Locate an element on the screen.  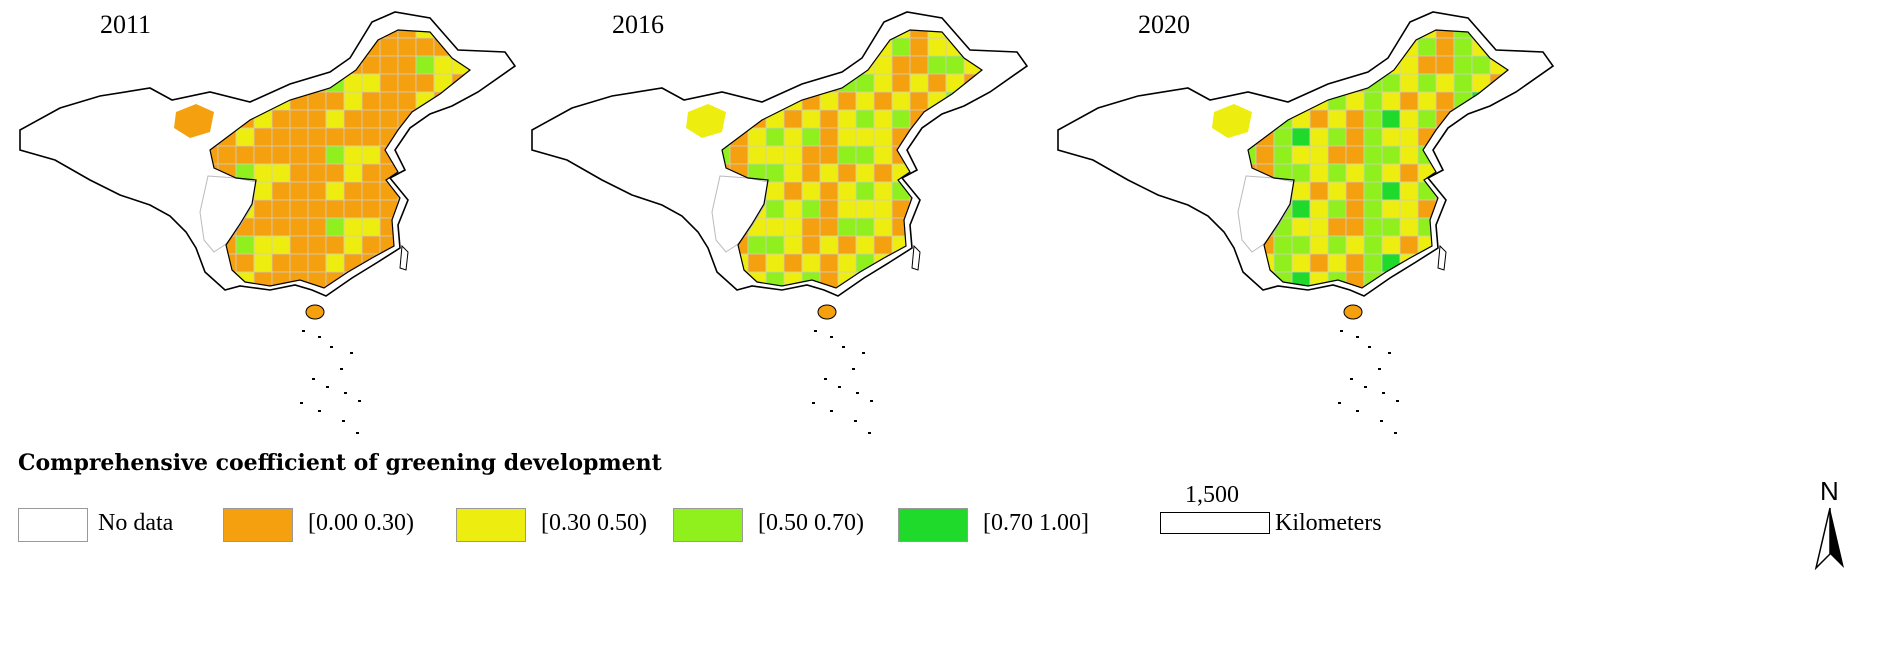
region-polygon is located at coordinates (706, 121).